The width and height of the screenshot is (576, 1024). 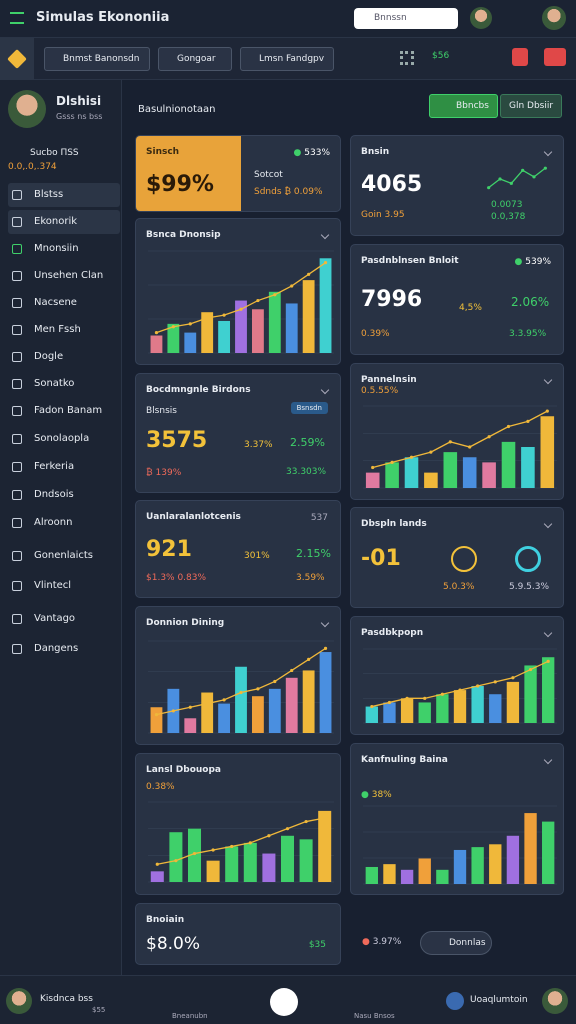 I want to click on nav-item: Alroonn, so click(x=64, y=523).